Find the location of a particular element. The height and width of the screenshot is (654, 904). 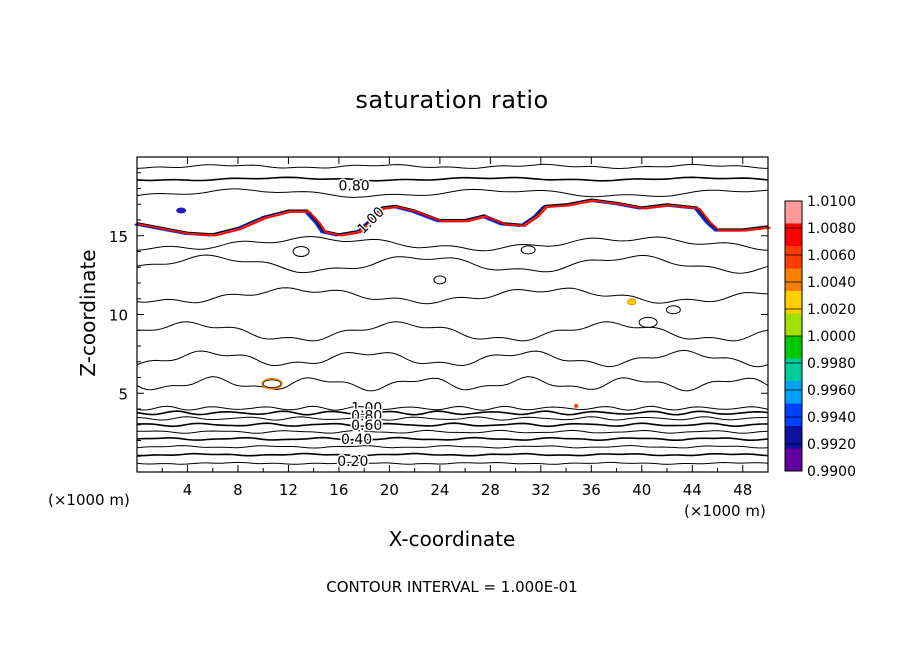

x-tick-label: 40 is located at coordinates (641, 490).